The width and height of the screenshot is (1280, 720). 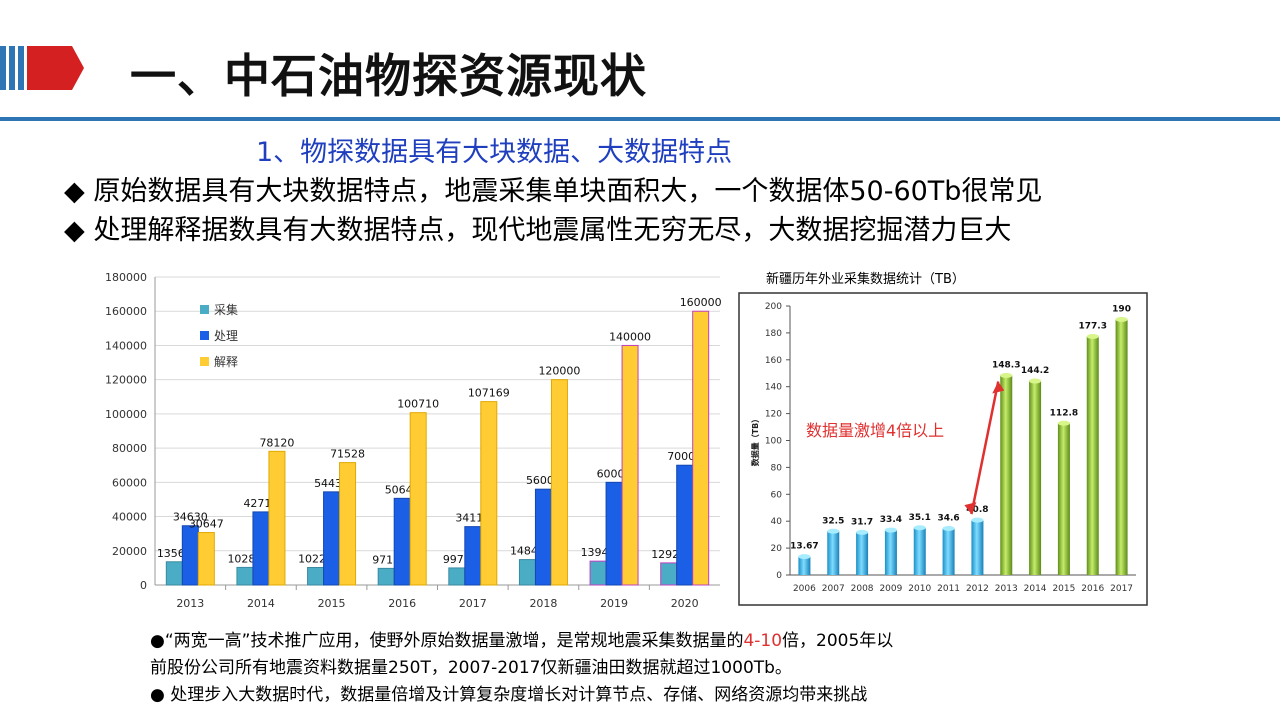 I want to click on bar-采集-2017, so click(x=457, y=576).